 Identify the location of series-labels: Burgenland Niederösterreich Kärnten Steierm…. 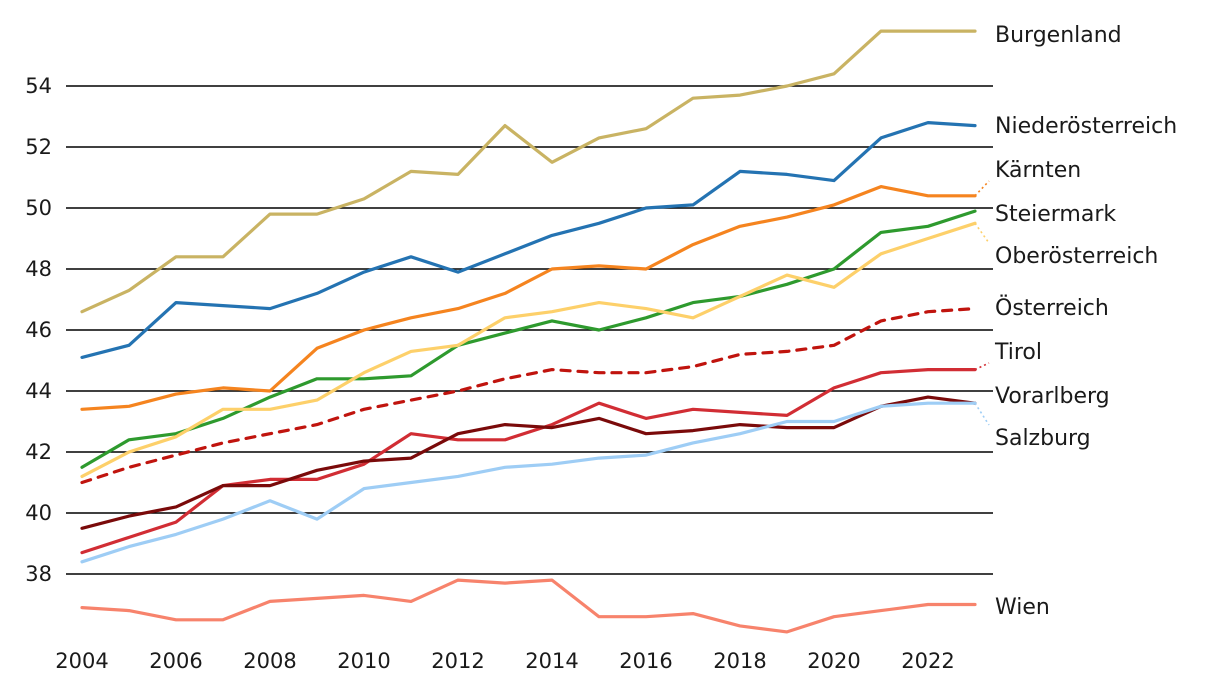
(1085, 321).